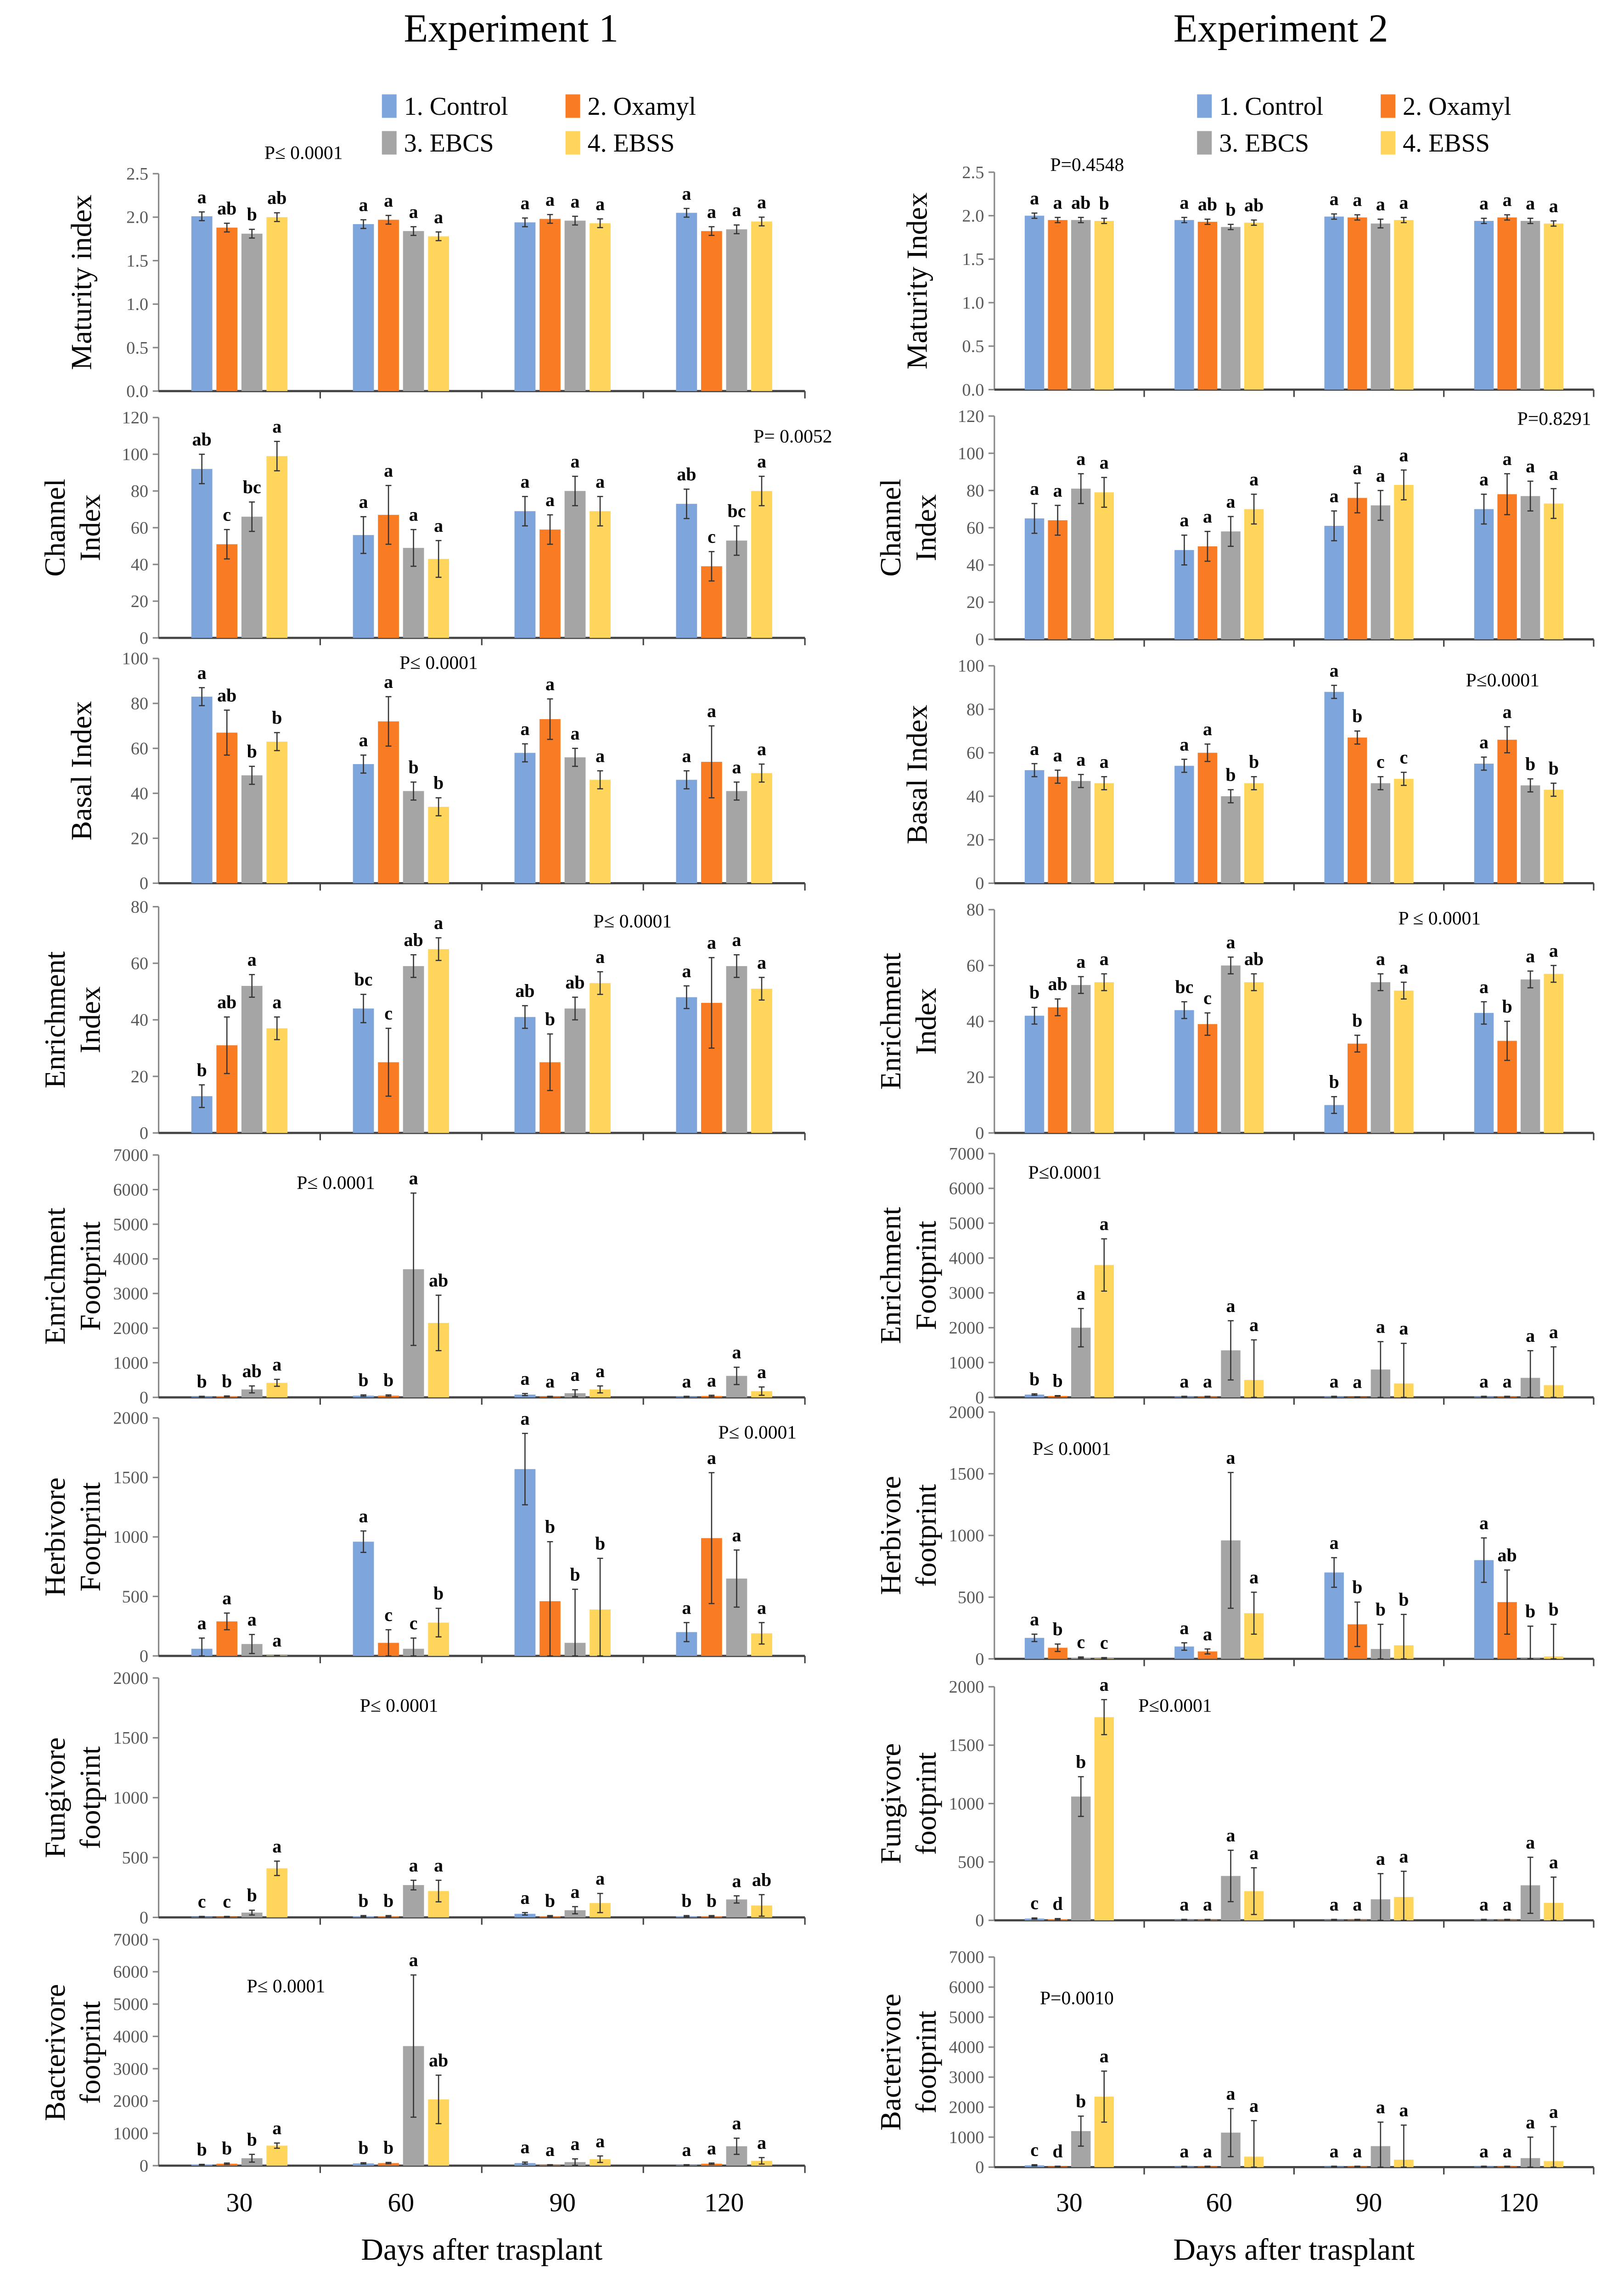  What do you see at coordinates (130, 2101) in the screenshot?
I see `y-tick-label: 2000` at bounding box center [130, 2101].